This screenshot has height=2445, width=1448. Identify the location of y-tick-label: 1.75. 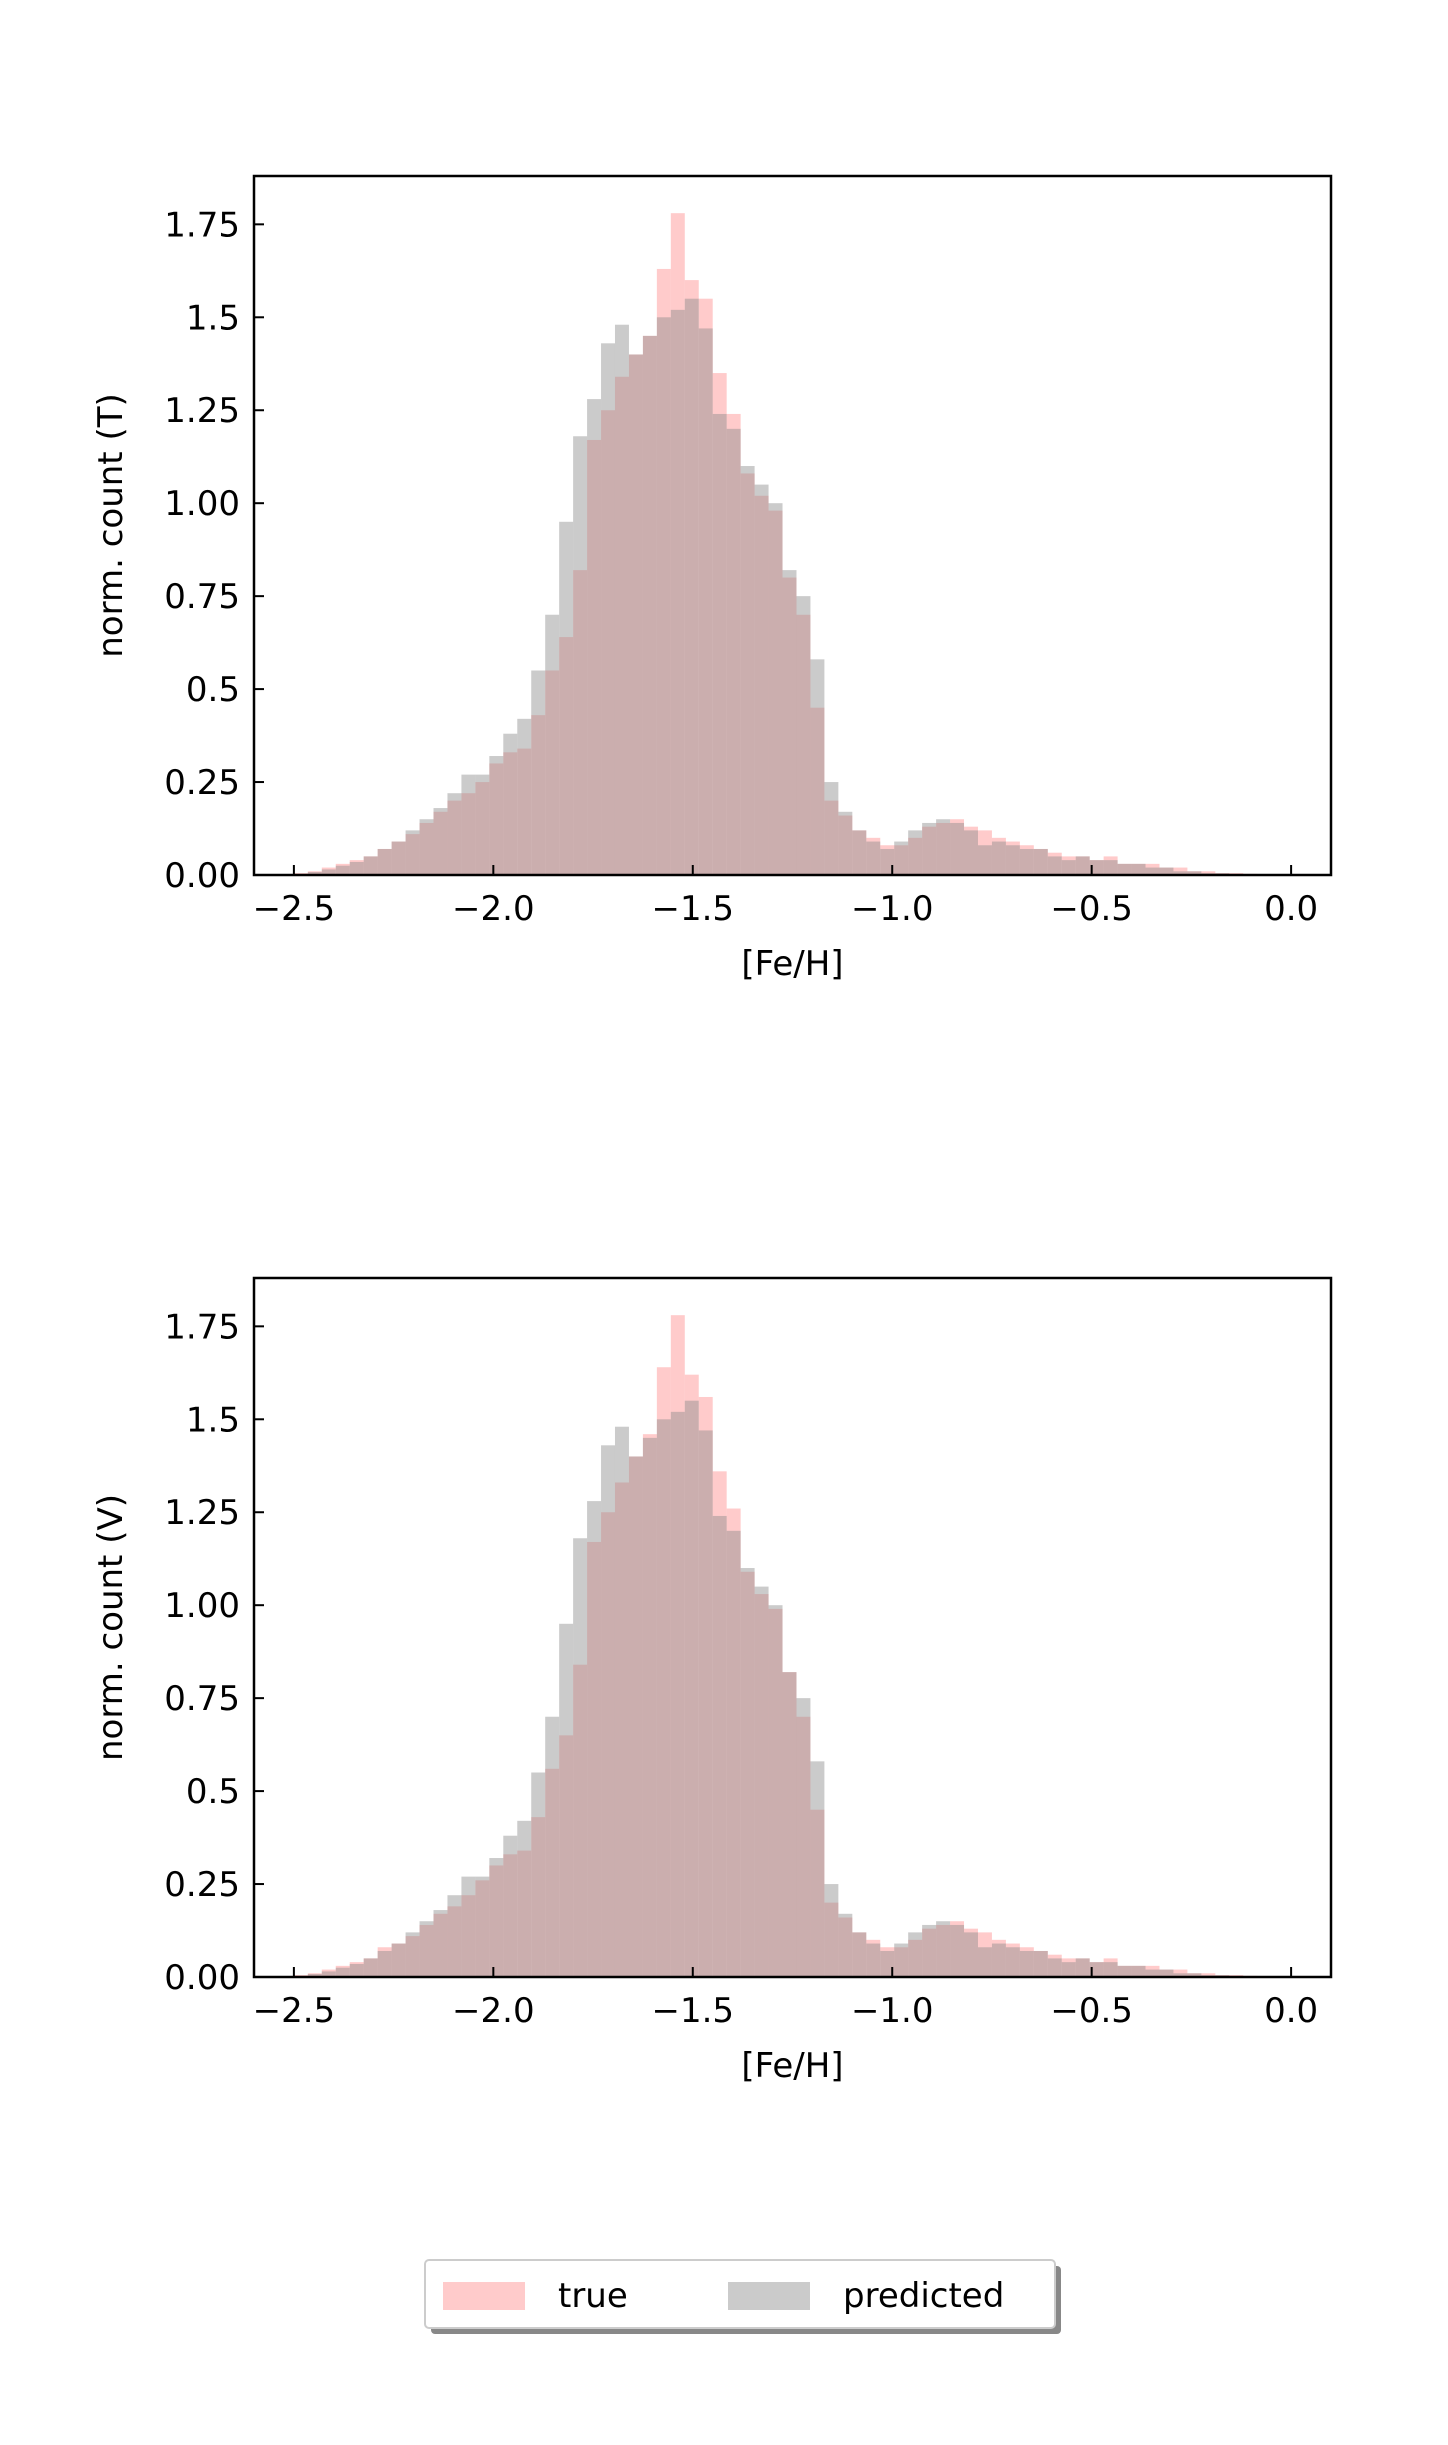
(202, 1327).